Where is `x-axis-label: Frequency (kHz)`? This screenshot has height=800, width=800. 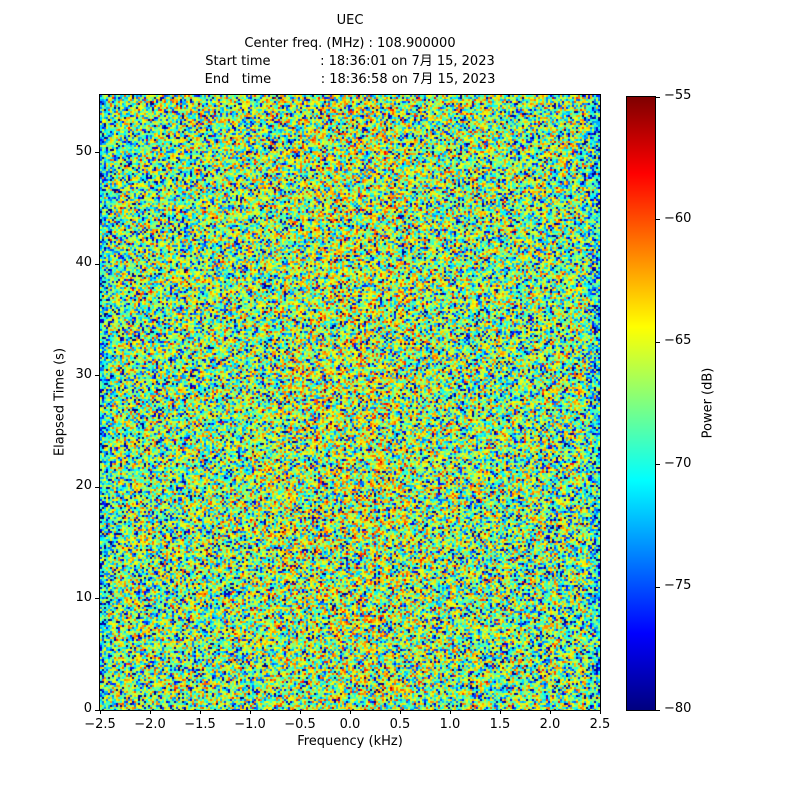 x-axis-label: Frequency (kHz) is located at coordinates (350, 741).